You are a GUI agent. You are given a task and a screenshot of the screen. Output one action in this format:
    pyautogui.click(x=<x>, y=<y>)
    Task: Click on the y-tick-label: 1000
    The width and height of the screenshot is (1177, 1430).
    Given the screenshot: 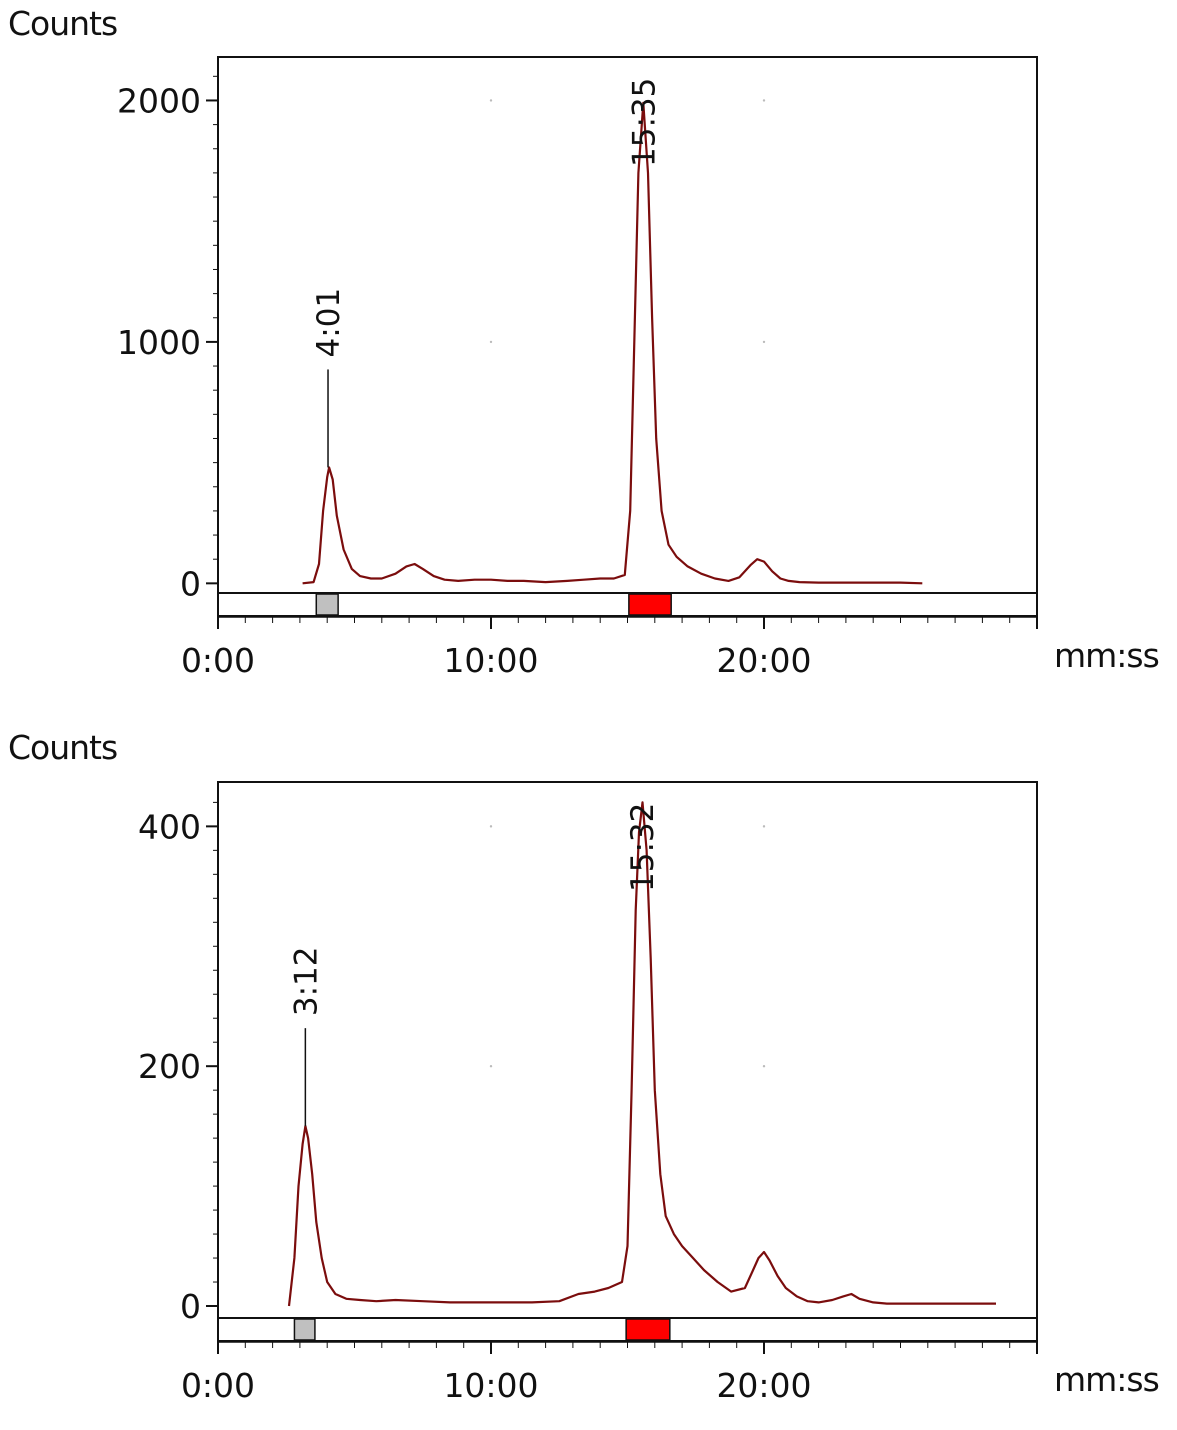 What is the action you would take?
    pyautogui.click(x=159, y=342)
    